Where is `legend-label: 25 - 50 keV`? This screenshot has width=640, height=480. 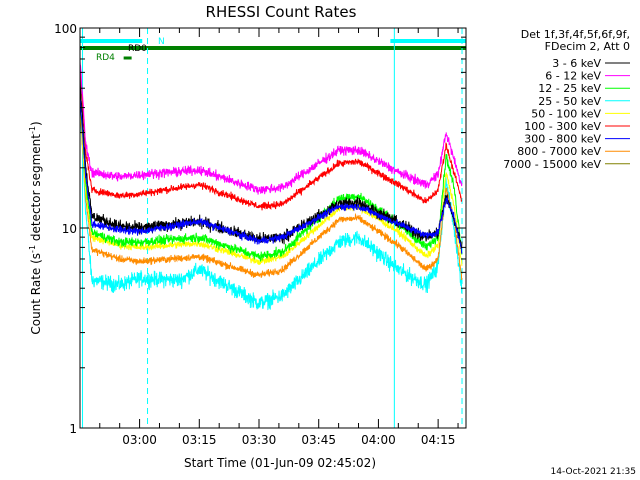 legend-label: 25 - 50 keV is located at coordinates (569, 101).